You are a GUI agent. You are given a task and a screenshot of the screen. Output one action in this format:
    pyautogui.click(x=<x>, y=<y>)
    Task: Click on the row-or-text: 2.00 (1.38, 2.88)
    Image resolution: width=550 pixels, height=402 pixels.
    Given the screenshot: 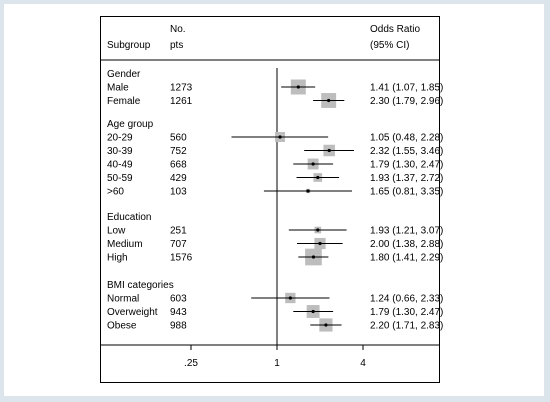 What is the action you would take?
    pyautogui.click(x=406, y=244)
    